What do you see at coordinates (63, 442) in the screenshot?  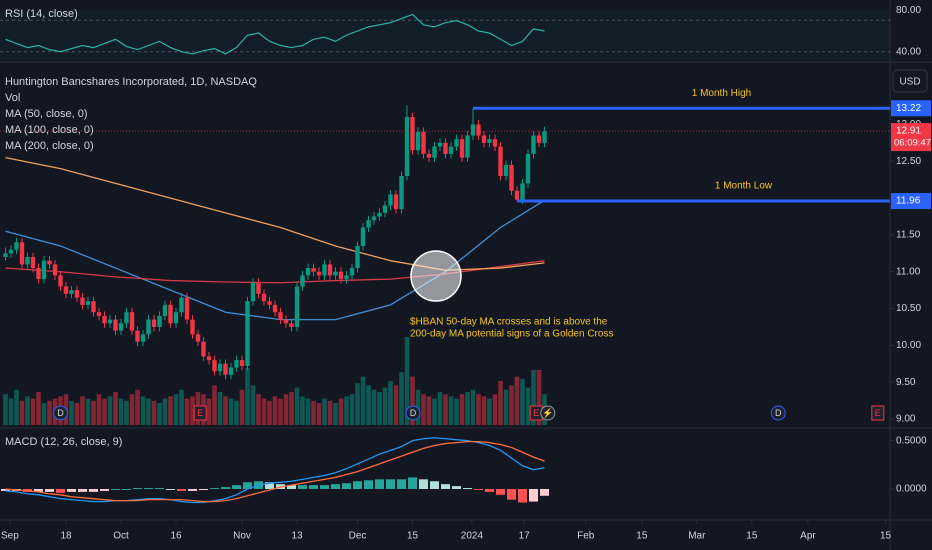 I see `macd-title: MACD (12, 26, close, 9)` at bounding box center [63, 442].